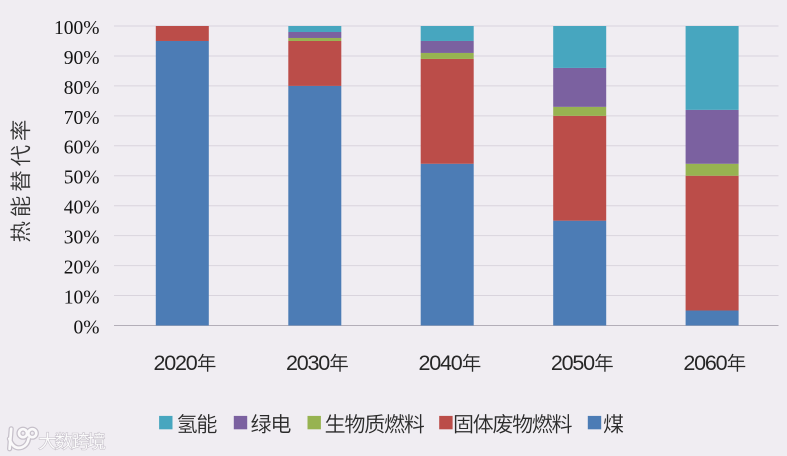 The image size is (787, 456). What do you see at coordinates (82, 58) in the screenshot?
I see `svg-text: 90%` at bounding box center [82, 58].